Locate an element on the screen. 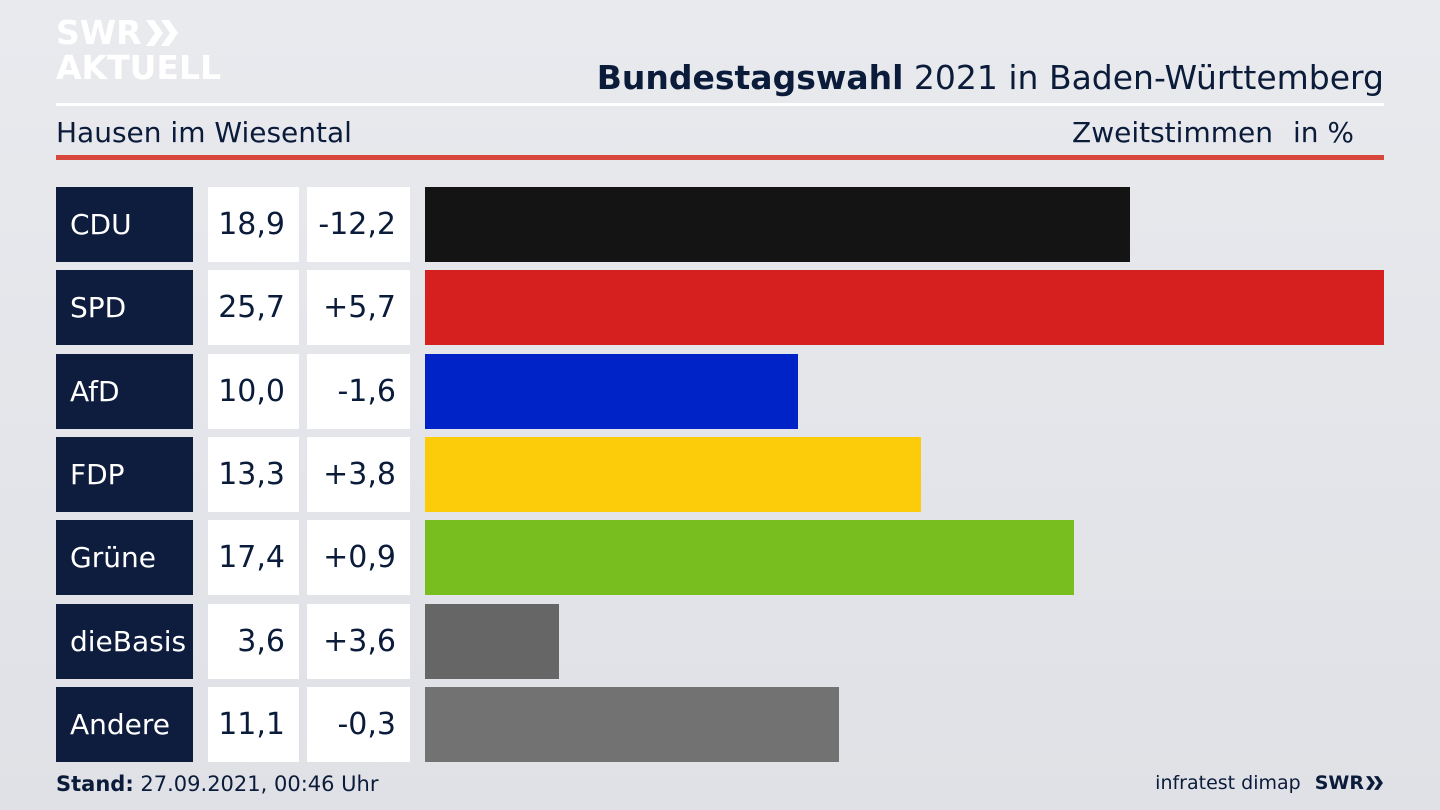 The height and width of the screenshot is (810, 1440). party-row: SPD 25,7 +5,7 is located at coordinates (720, 308).